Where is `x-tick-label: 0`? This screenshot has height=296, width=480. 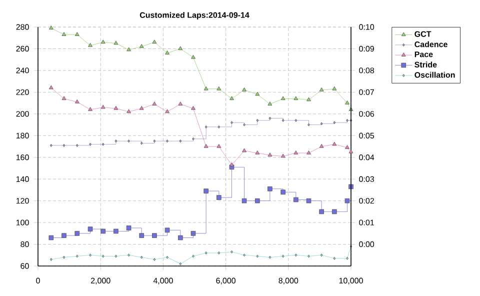
x-tick-label: 0 is located at coordinates (38, 281).